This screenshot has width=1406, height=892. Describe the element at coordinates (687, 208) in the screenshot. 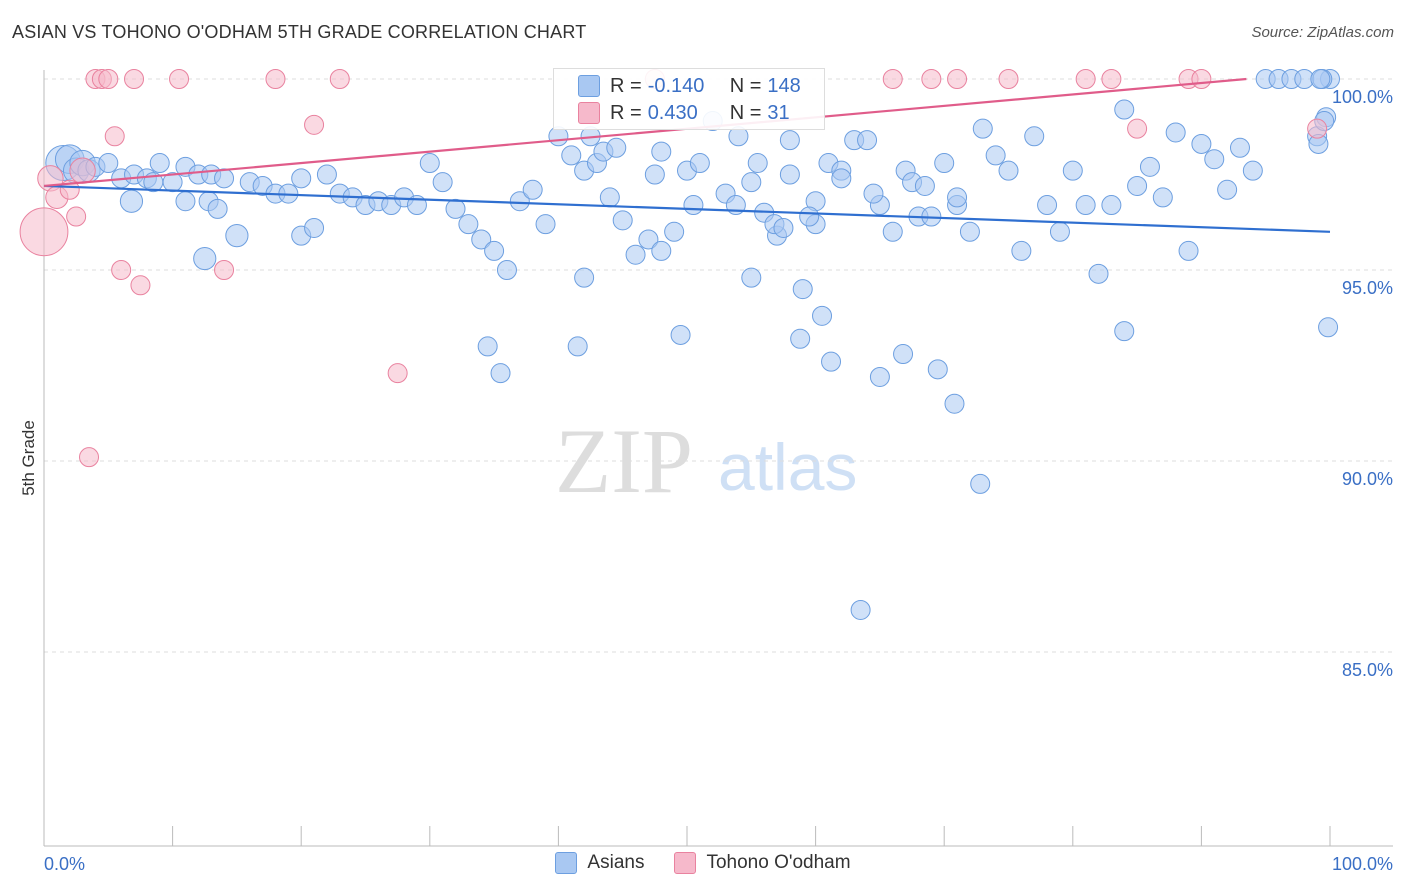

I see `asians-trend-line` at that location.